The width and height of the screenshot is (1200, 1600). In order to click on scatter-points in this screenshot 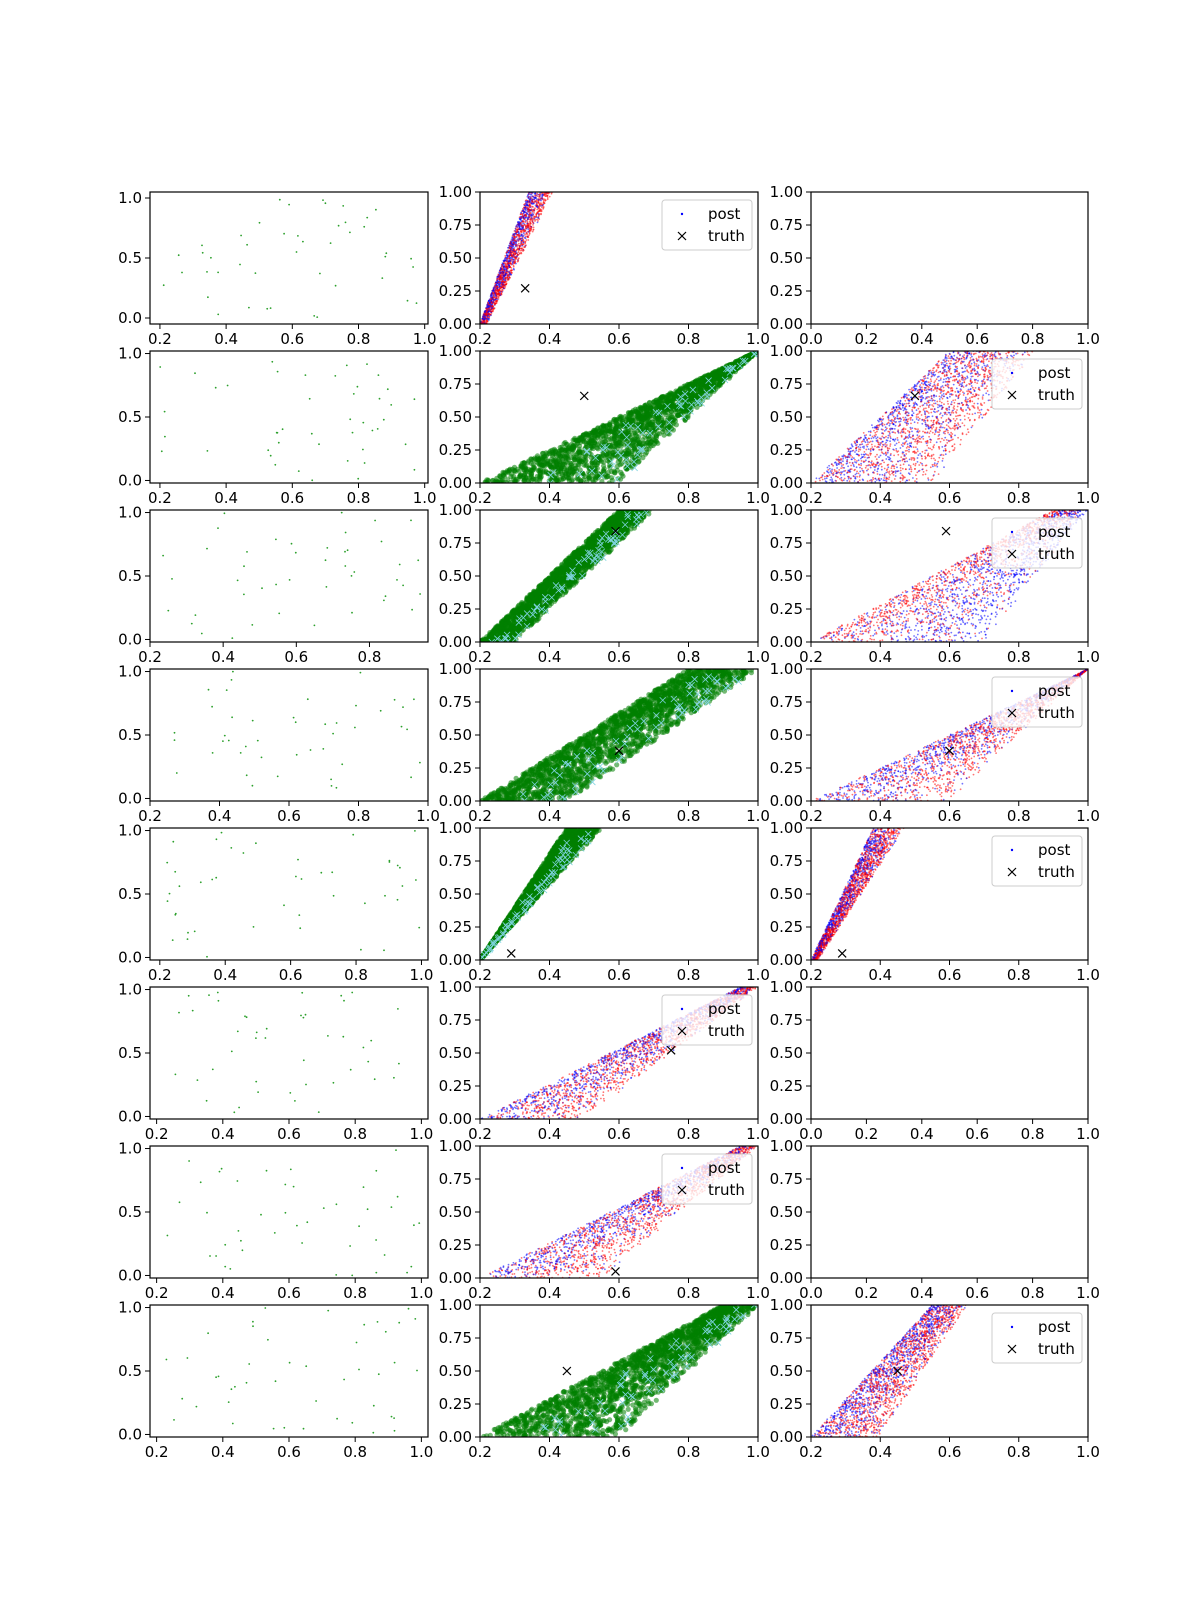, I will do `click(620, 417)`.